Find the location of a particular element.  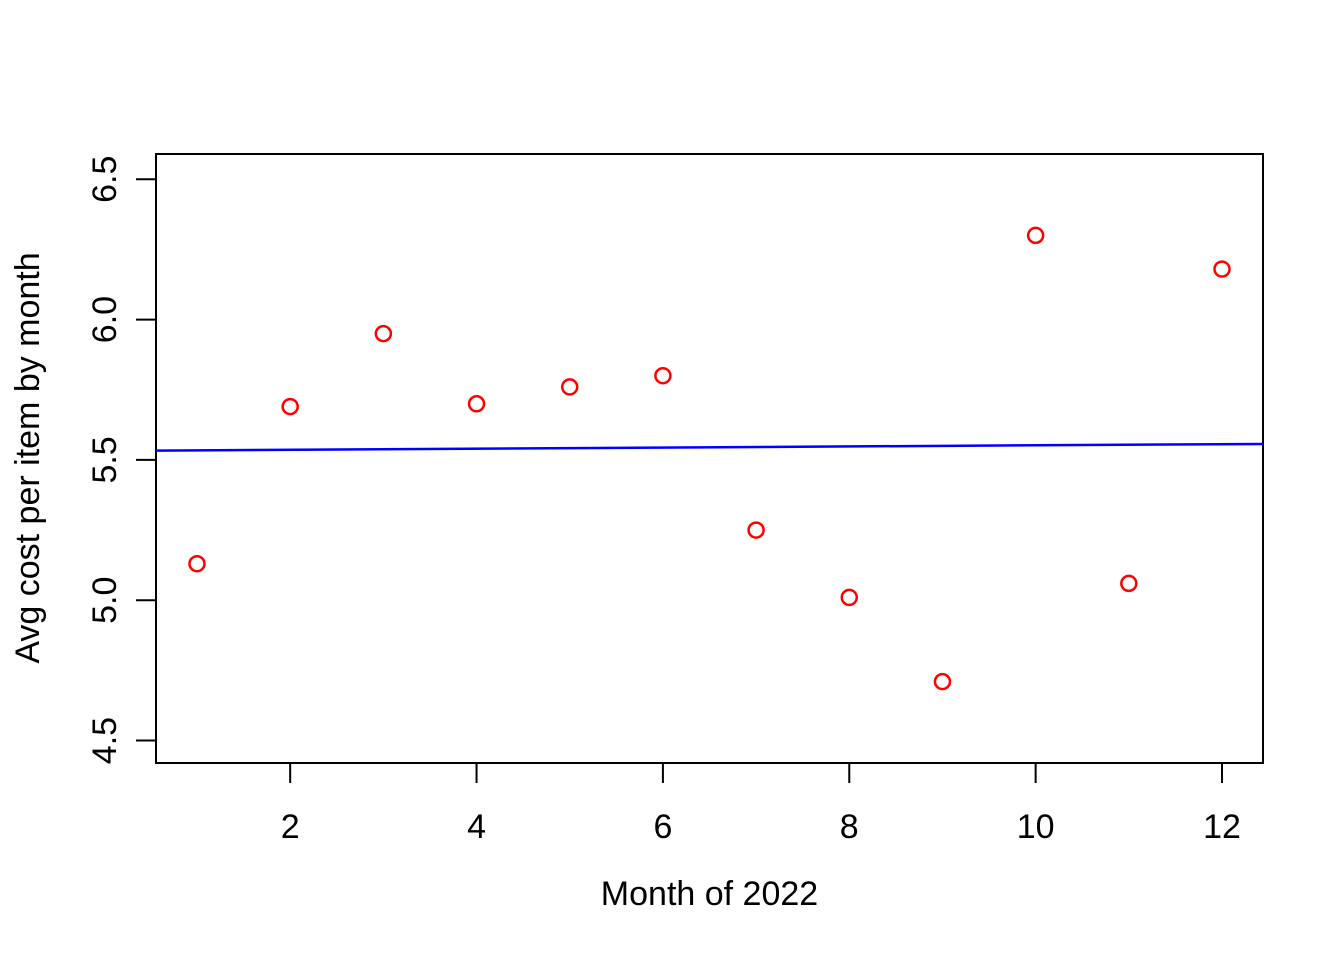

x-tick-label: 8 is located at coordinates (849, 827).